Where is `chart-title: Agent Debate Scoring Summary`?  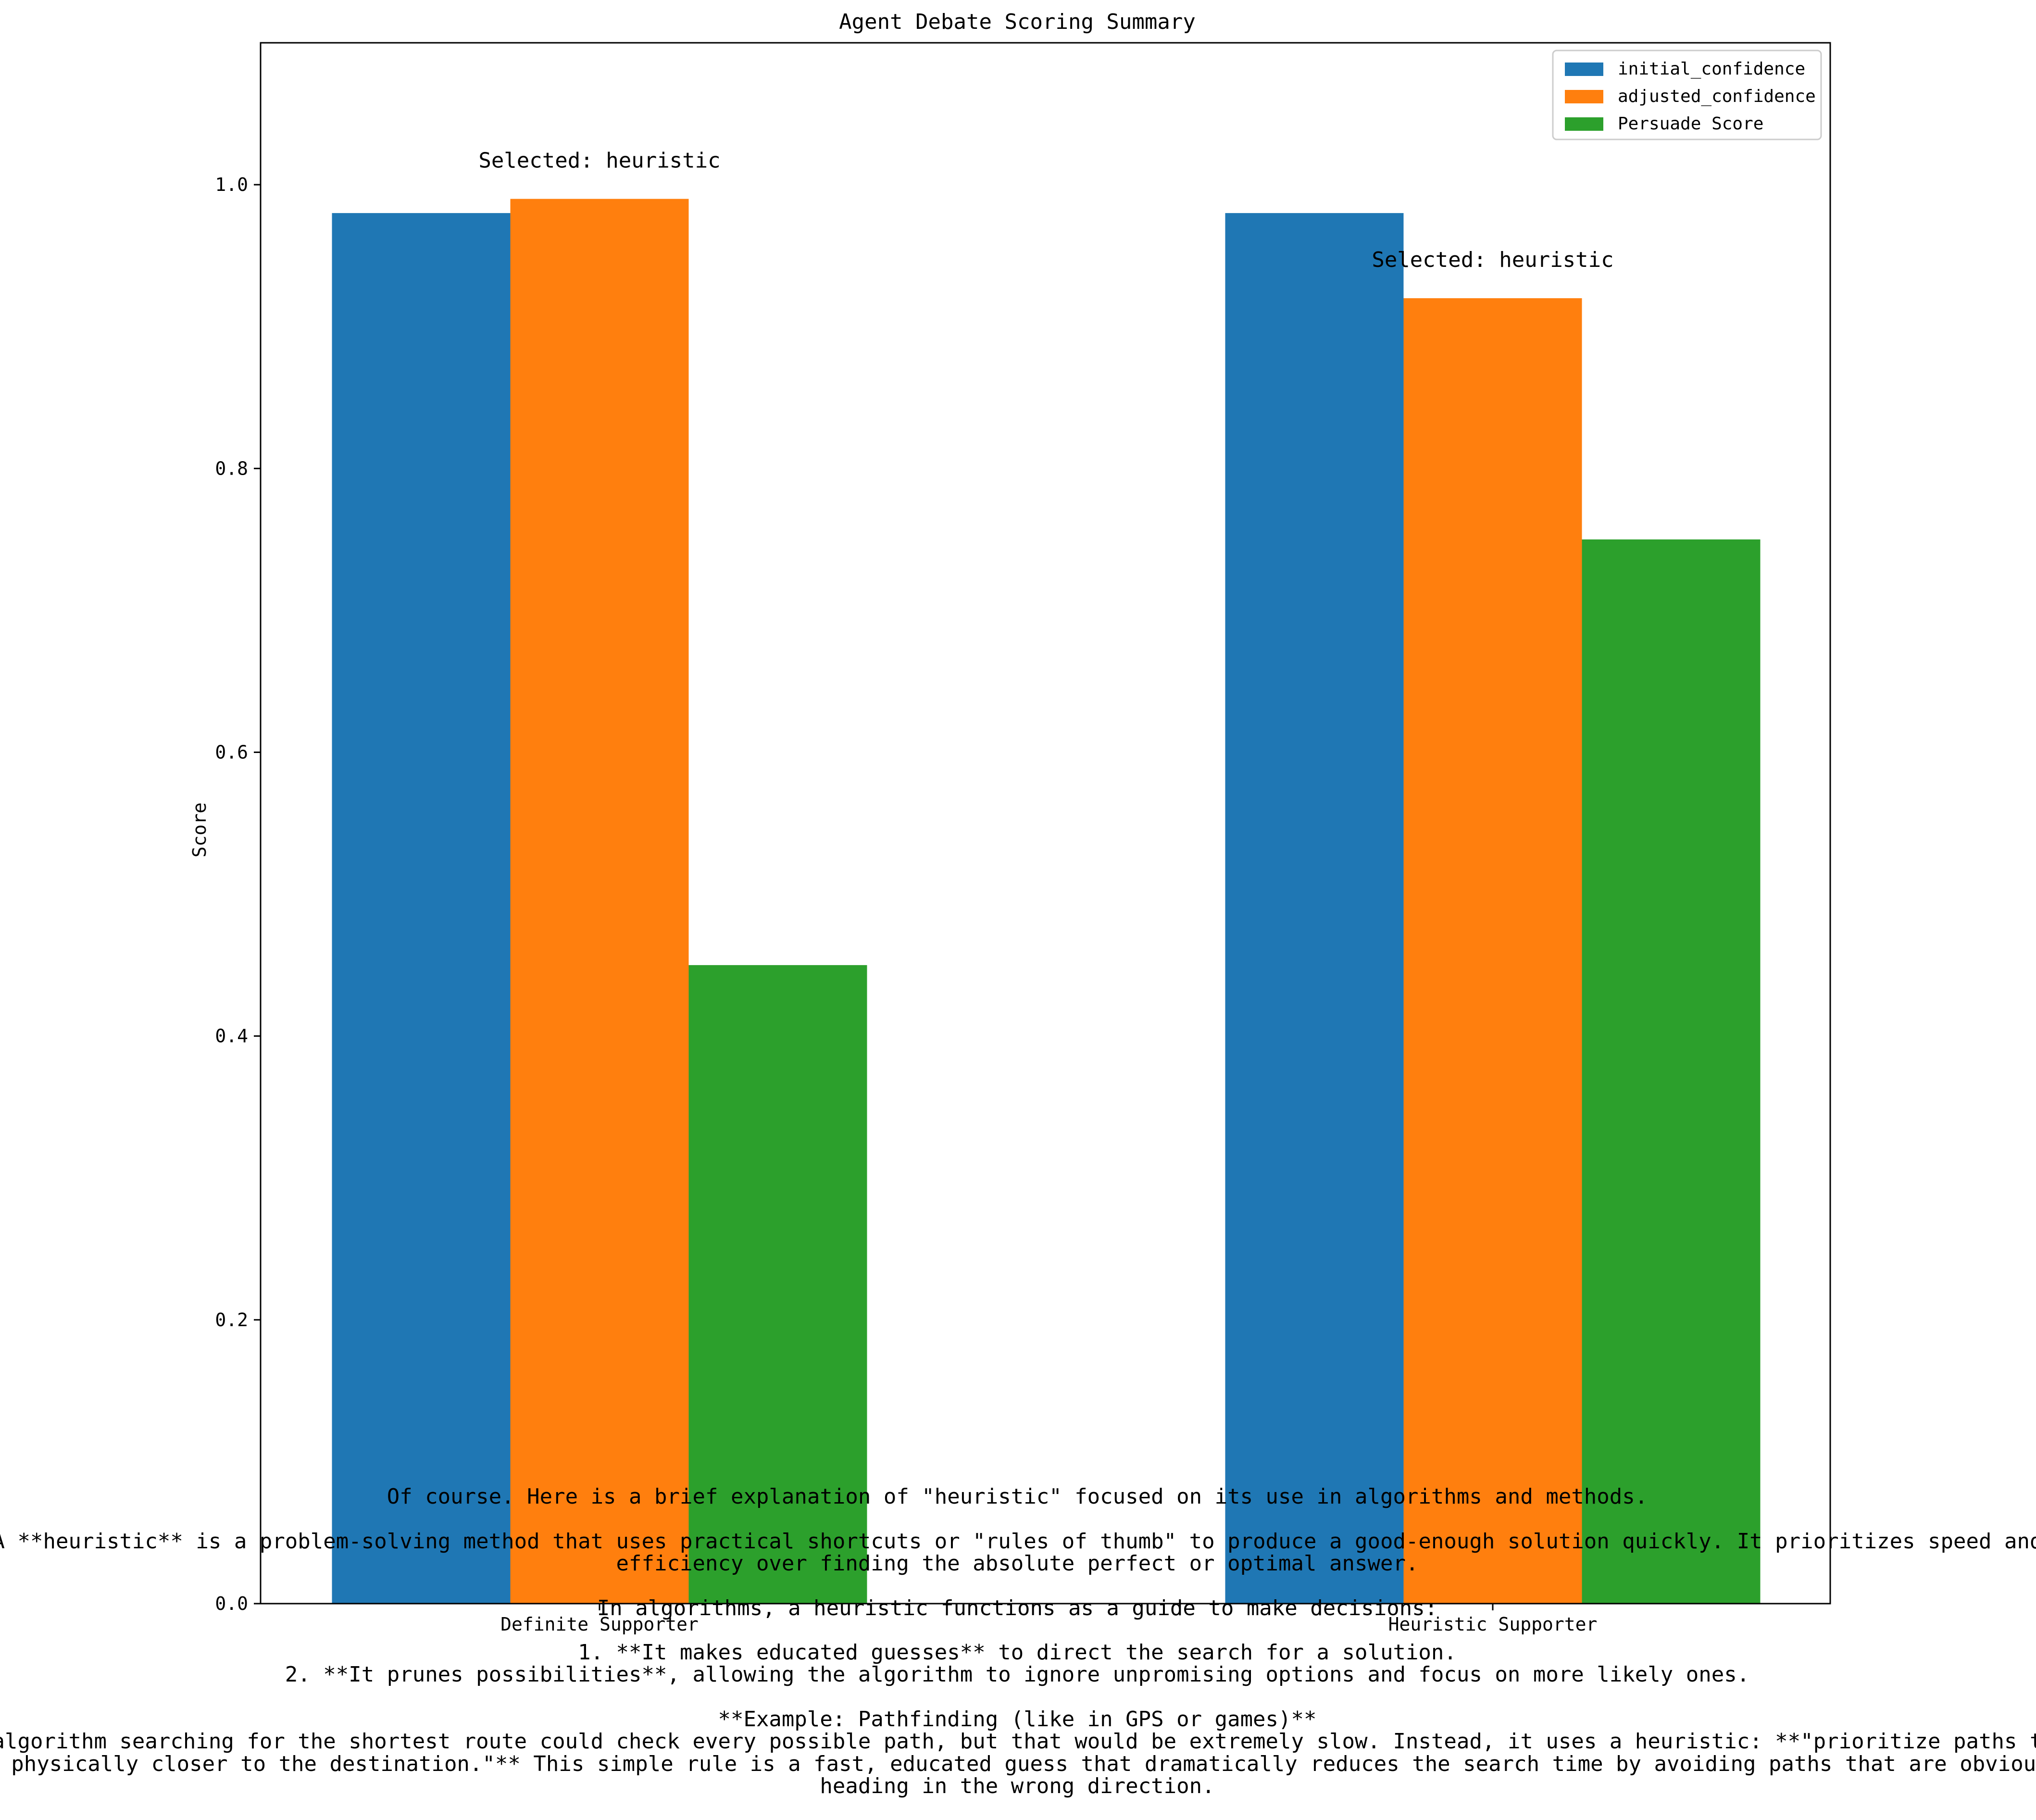
chart-title: Agent Debate Scoring Summary is located at coordinates (1017, 22).